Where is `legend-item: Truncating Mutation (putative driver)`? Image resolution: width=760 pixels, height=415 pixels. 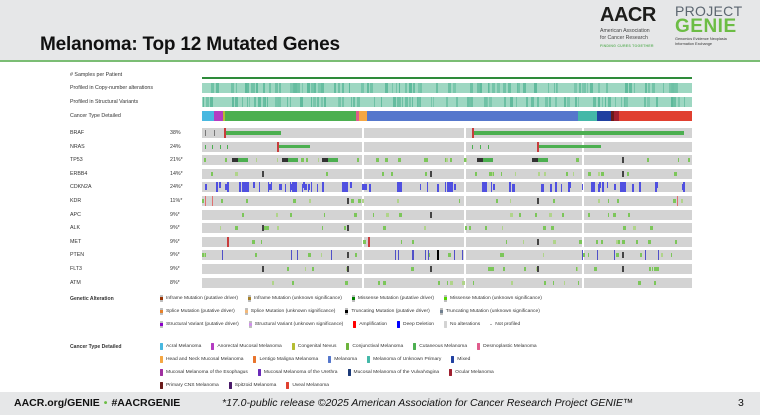 legend-item: Truncating Mutation (putative driver) is located at coordinates (387, 311).